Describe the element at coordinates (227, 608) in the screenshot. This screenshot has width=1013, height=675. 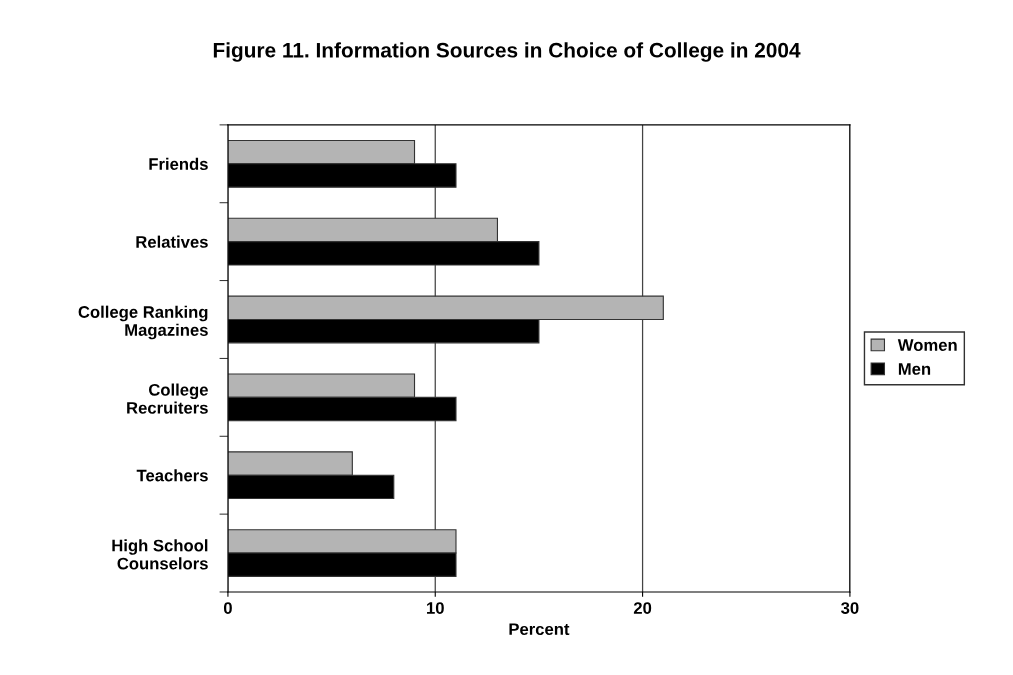
I see `x-tick-label: 0` at that location.